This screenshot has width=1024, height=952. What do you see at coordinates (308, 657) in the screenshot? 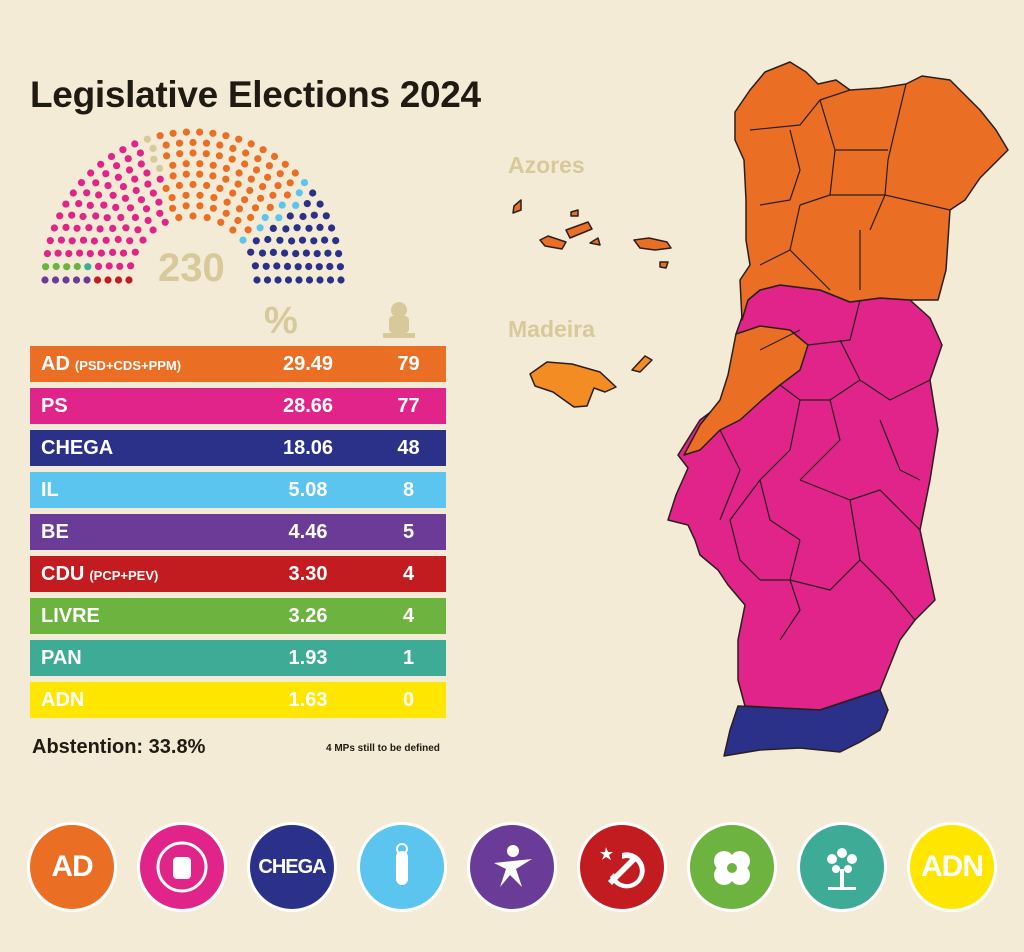
I see `party-percent: 1.93` at bounding box center [308, 657].